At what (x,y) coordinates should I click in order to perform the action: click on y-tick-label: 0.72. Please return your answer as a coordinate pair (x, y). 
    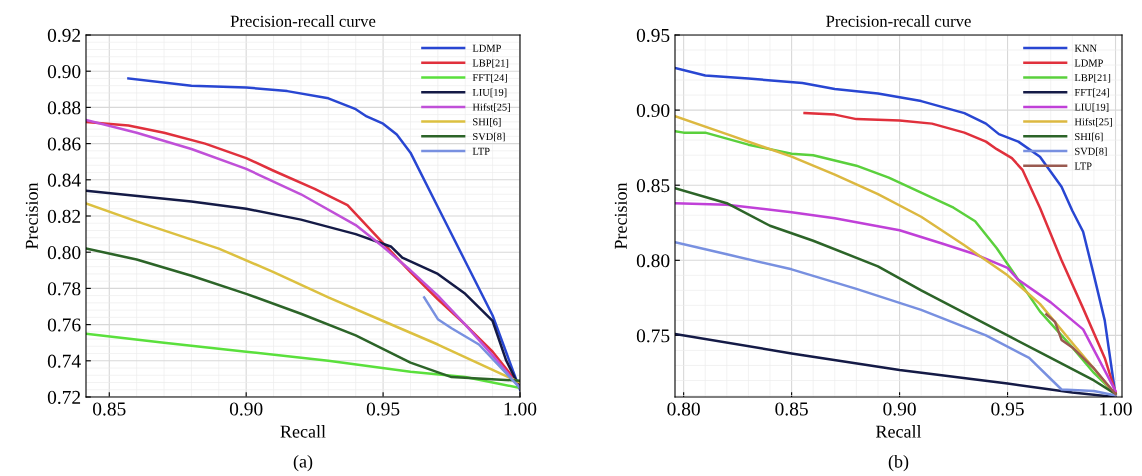
    Looking at the image, I should click on (64, 397).